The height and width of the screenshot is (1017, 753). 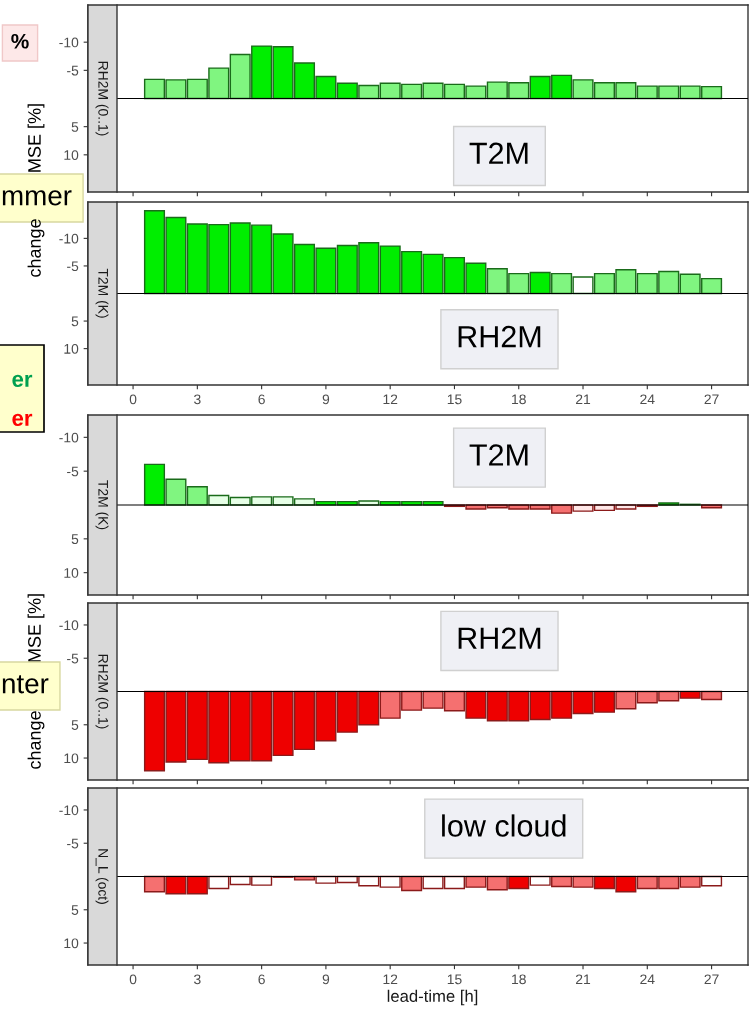 I want to click on x-axis-title: lead-time [h], so click(x=432, y=997).